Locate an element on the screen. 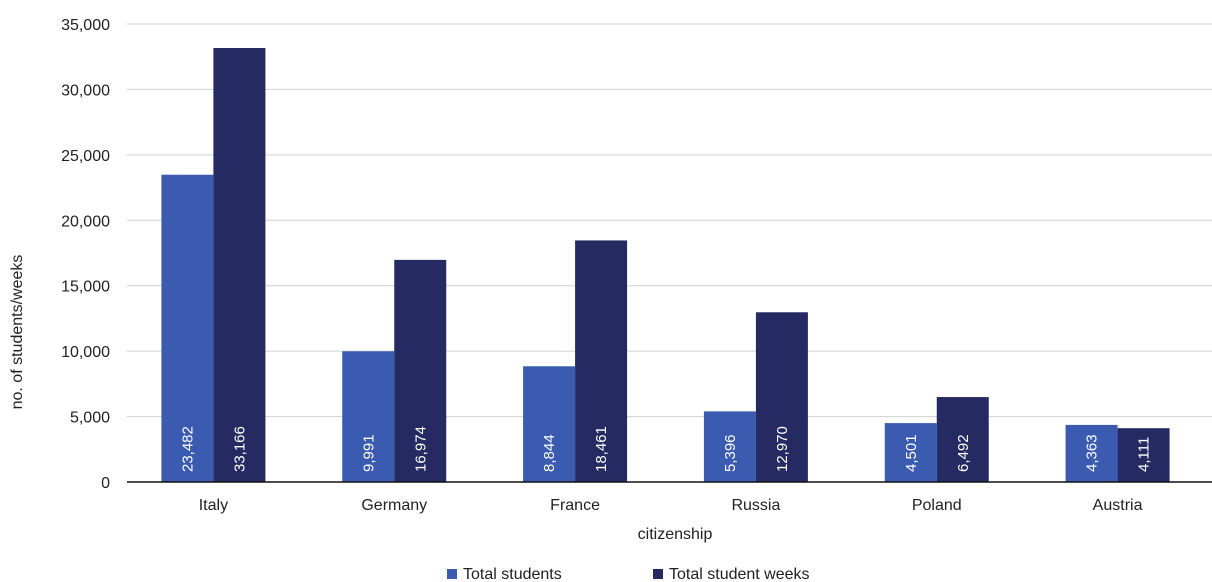  bar-value-label: 8,844 is located at coordinates (549, 453).